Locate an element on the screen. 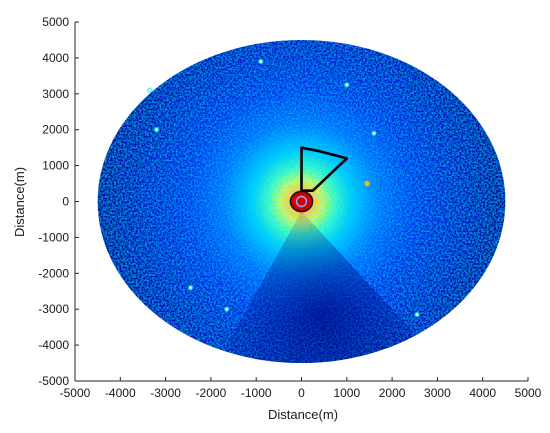  center-marker-outer is located at coordinates (301, 201).